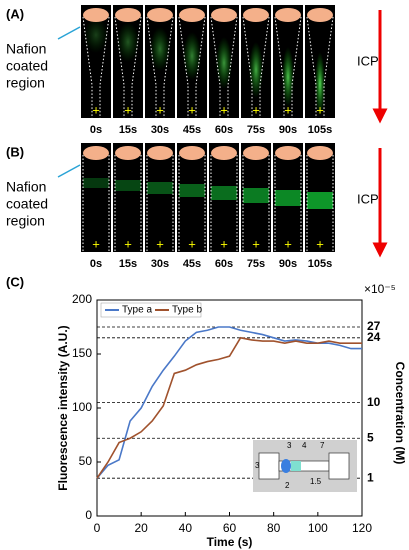 The image size is (409, 550). Describe the element at coordinates (187, 310) in the screenshot. I see `legend-label: Type b` at that location.